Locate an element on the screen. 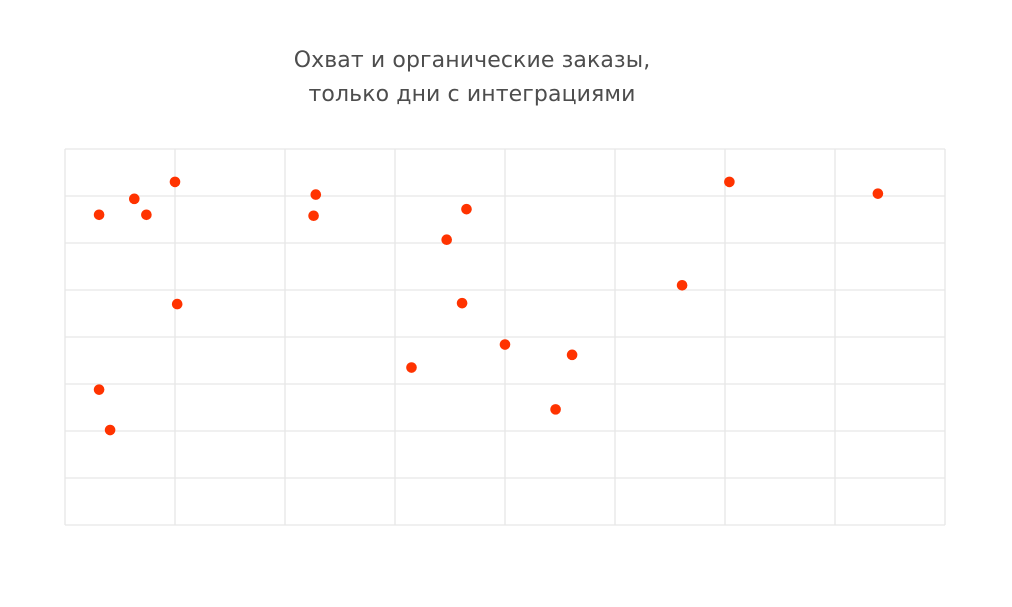 This screenshot has height=607, width=1012. chart-title-line-1: Охват и органические заказы, is located at coordinates (472, 60).